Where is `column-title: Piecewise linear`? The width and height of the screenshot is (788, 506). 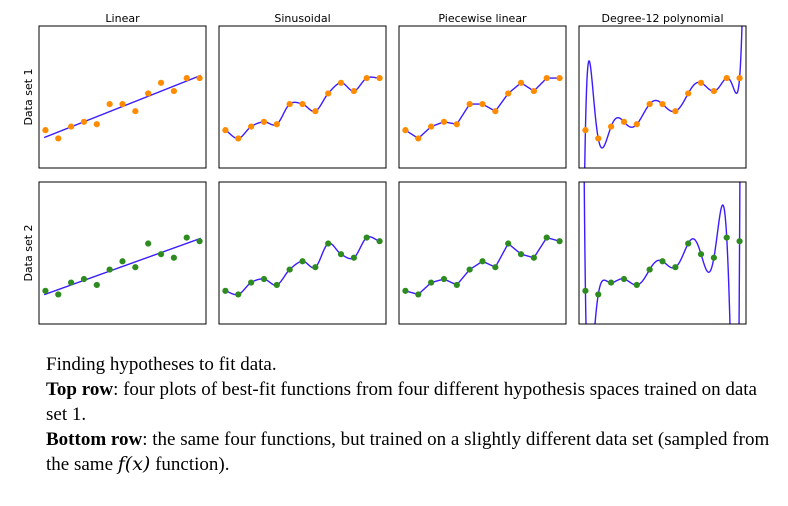 column-title: Piecewise linear is located at coordinates (482, 18).